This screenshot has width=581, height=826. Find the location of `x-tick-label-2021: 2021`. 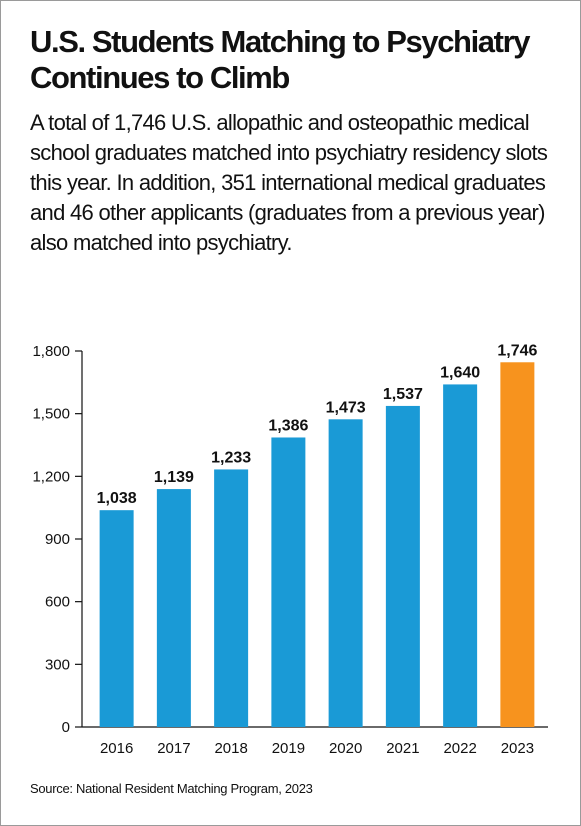

x-tick-label-2021: 2021 is located at coordinates (402, 748).